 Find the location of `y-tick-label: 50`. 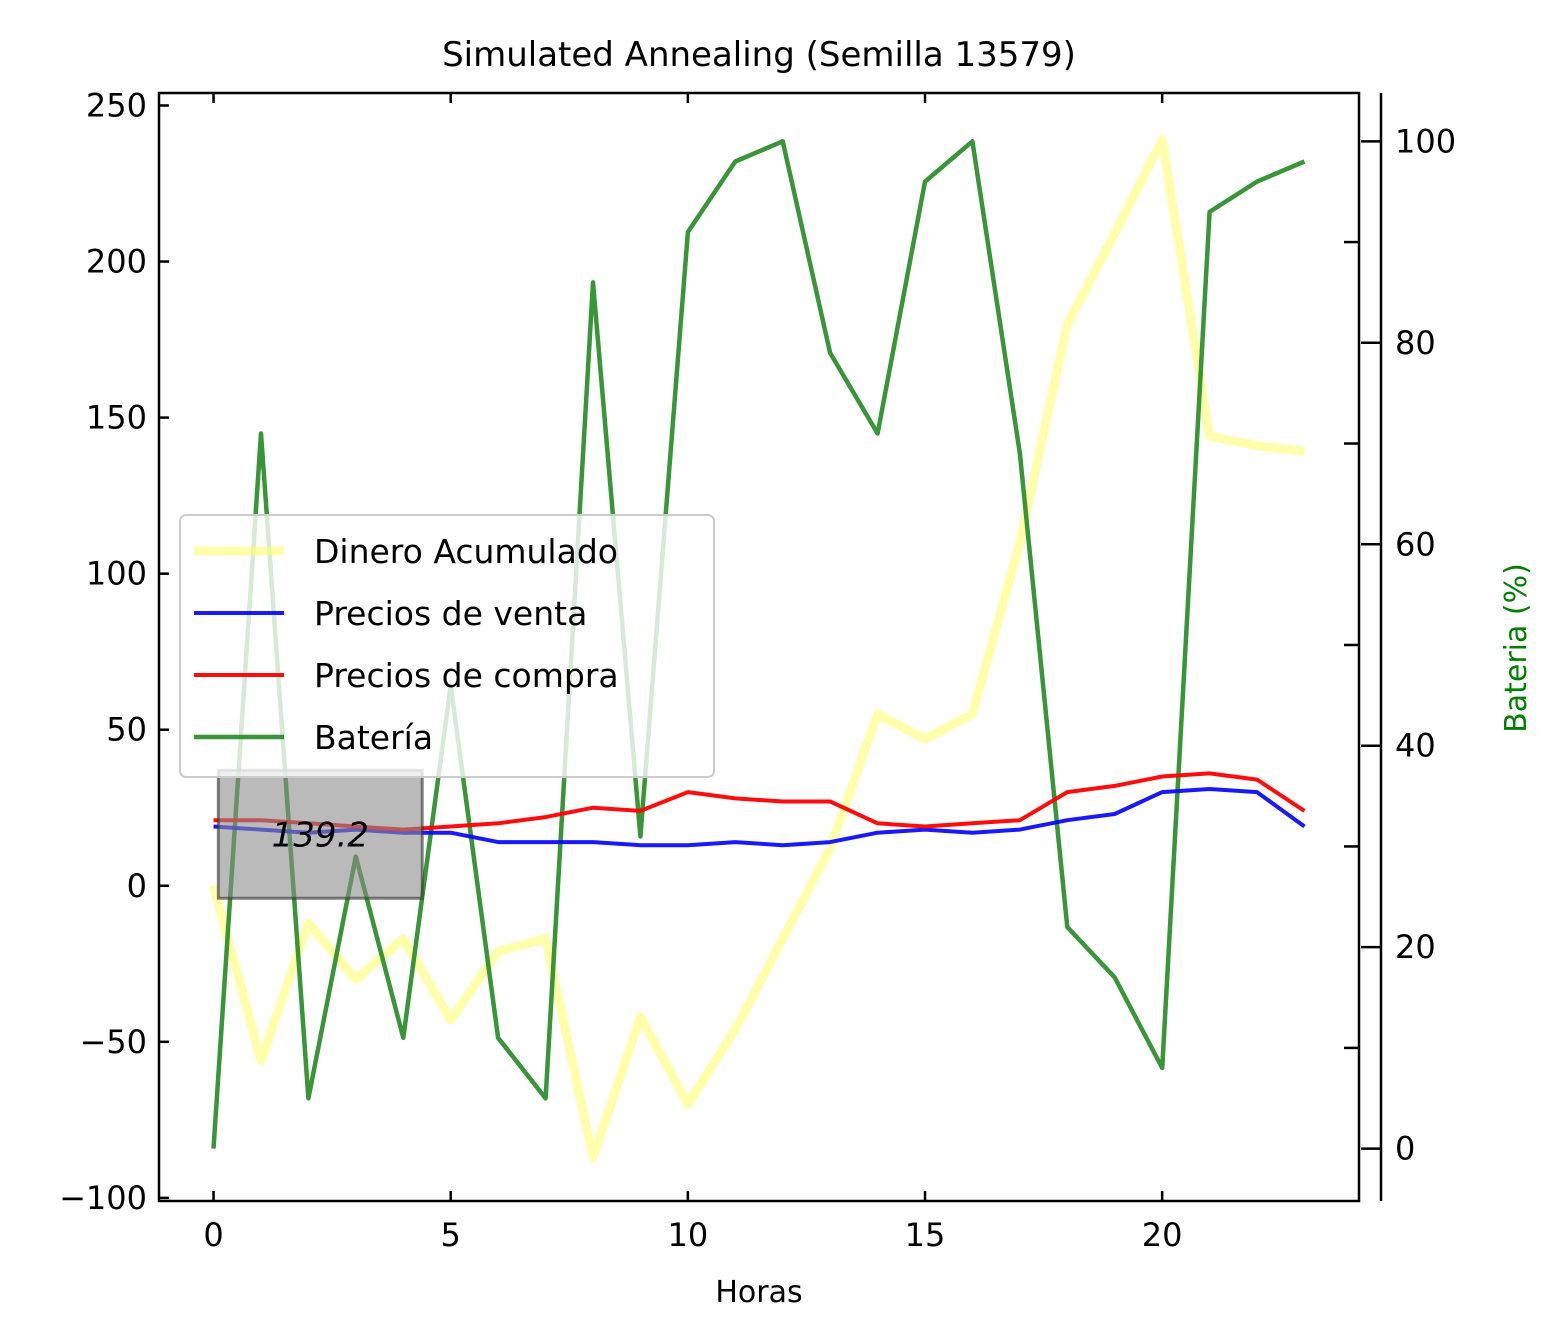

y-tick-label: 50 is located at coordinates (126, 730).